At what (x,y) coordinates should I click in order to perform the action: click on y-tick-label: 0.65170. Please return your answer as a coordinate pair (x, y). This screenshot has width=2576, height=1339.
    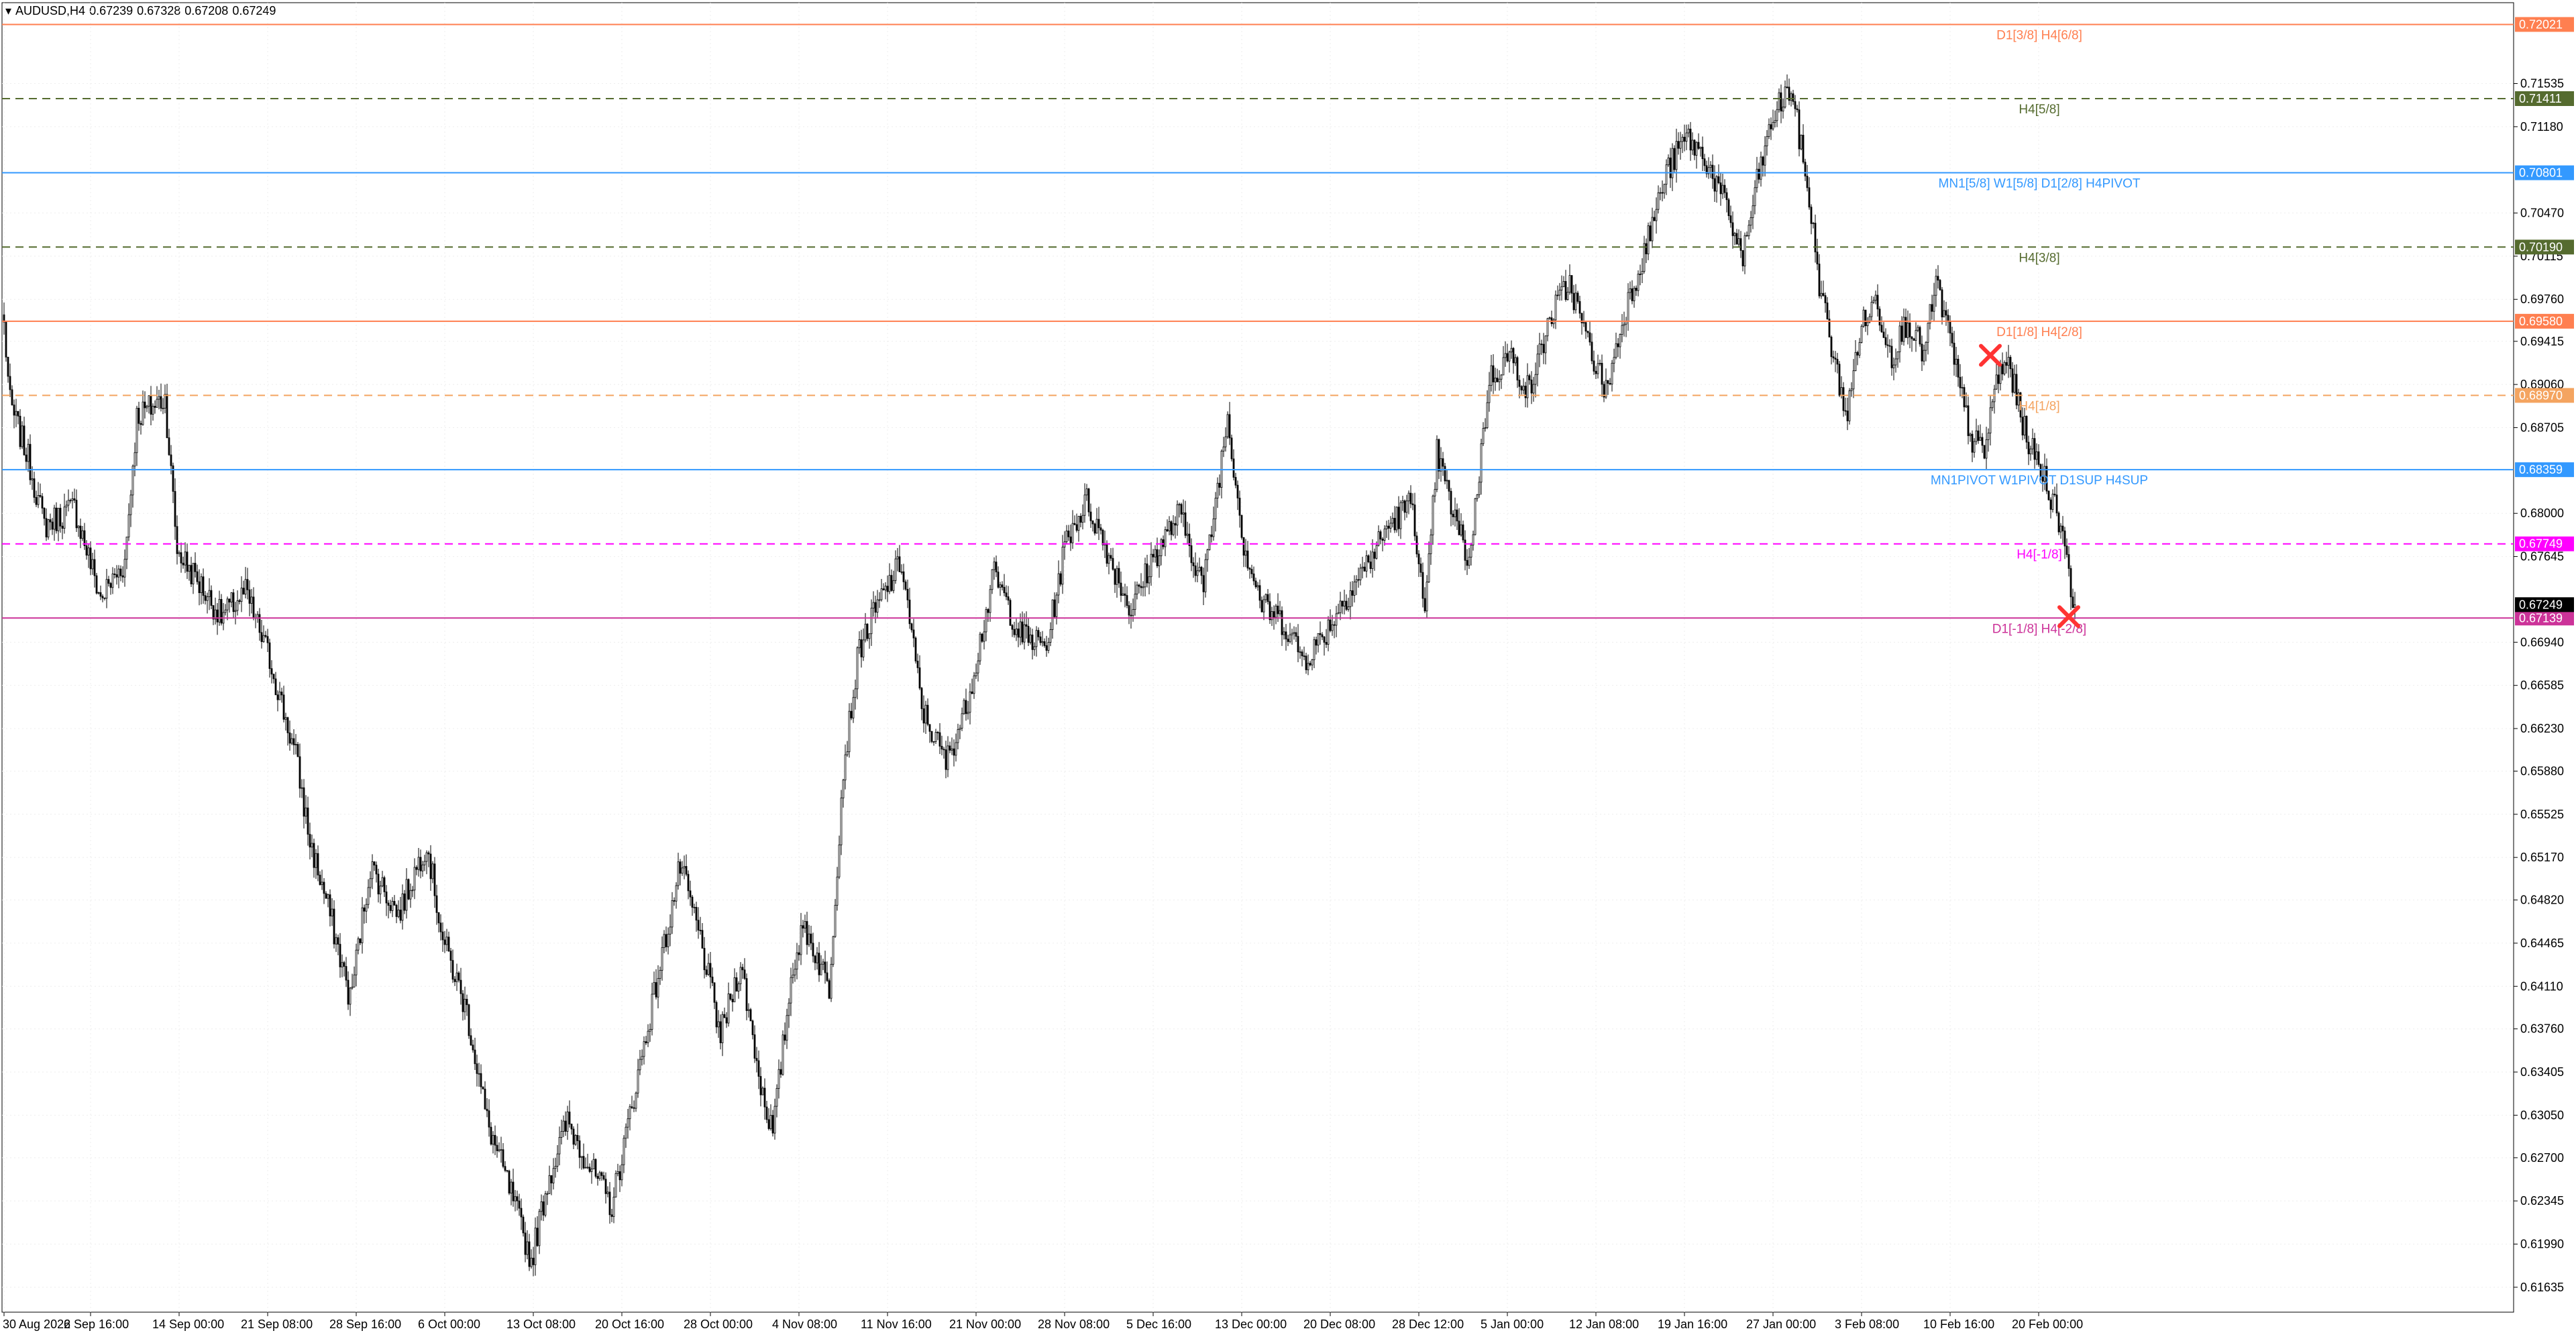
    Looking at the image, I should click on (2542, 857).